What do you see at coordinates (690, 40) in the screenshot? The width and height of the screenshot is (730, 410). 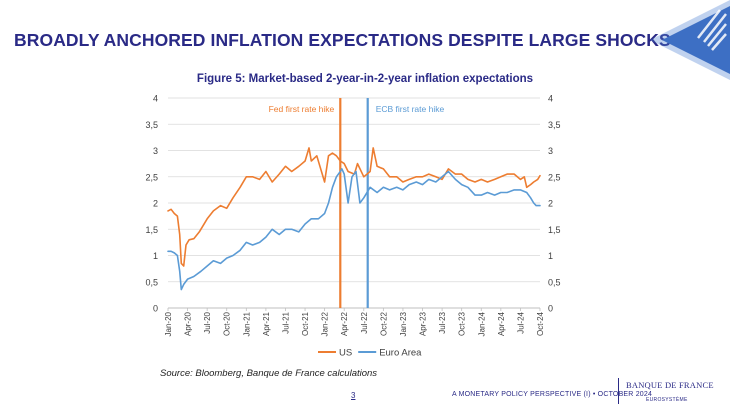 I see `corner-logo-graphic` at bounding box center [690, 40].